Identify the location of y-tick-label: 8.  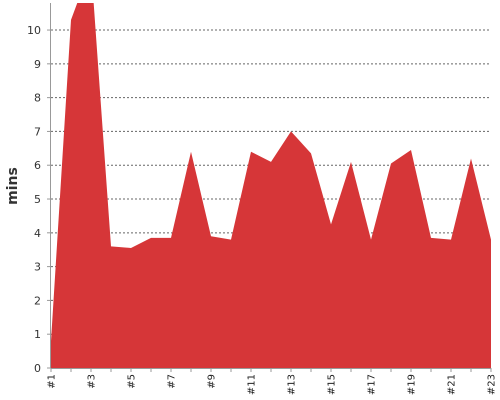
(37, 98).